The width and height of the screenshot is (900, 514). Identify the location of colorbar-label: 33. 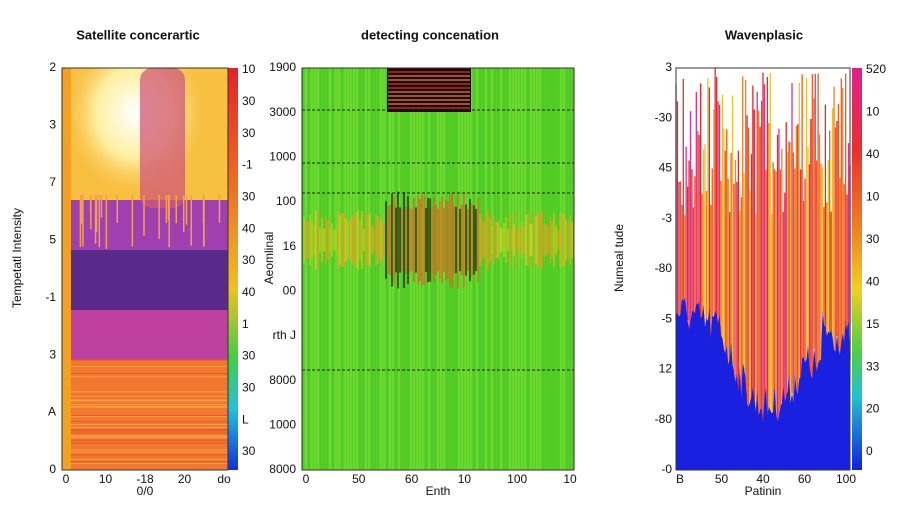
(873, 366).